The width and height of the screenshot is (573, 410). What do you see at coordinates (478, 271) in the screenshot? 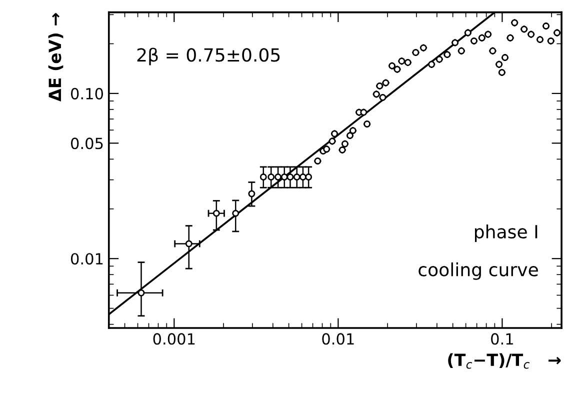
I see `annotation: cooling curve` at bounding box center [478, 271].